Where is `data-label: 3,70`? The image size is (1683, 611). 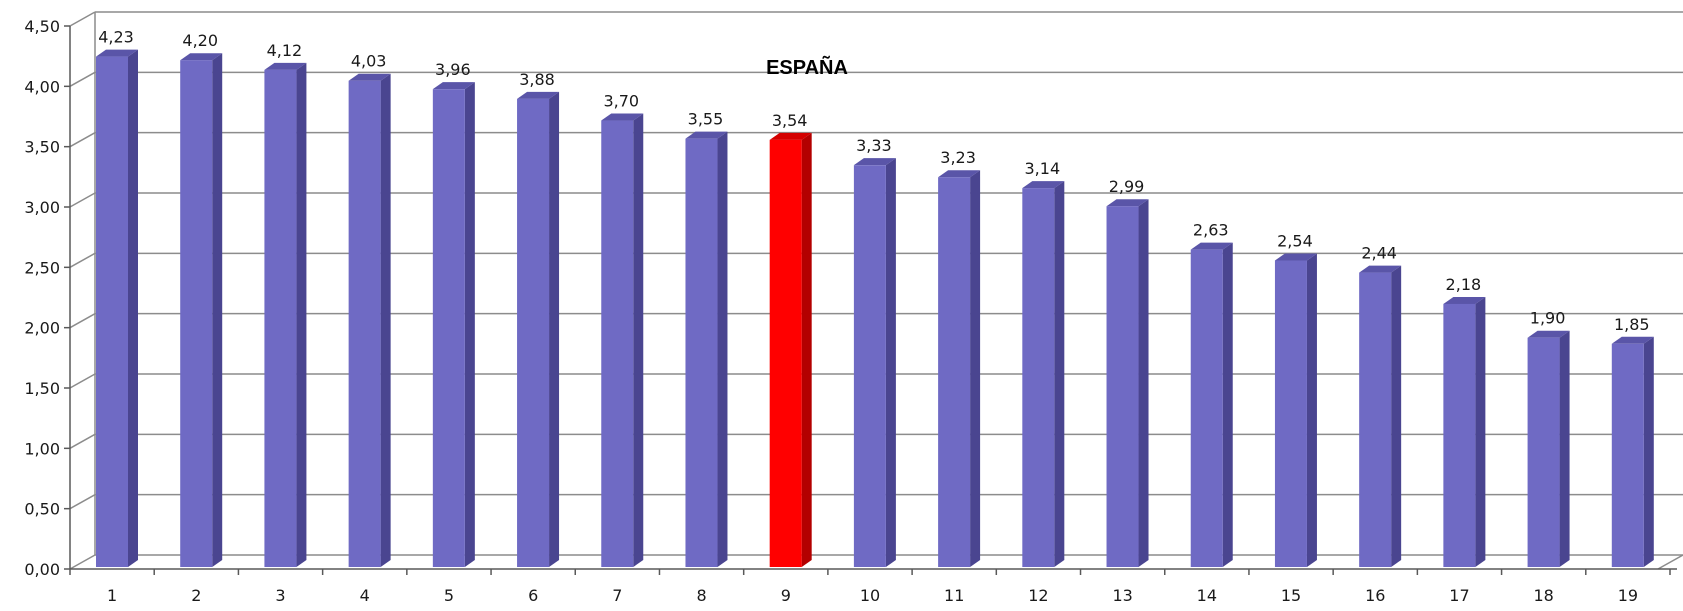
data-label: 3,70 is located at coordinates (621, 101).